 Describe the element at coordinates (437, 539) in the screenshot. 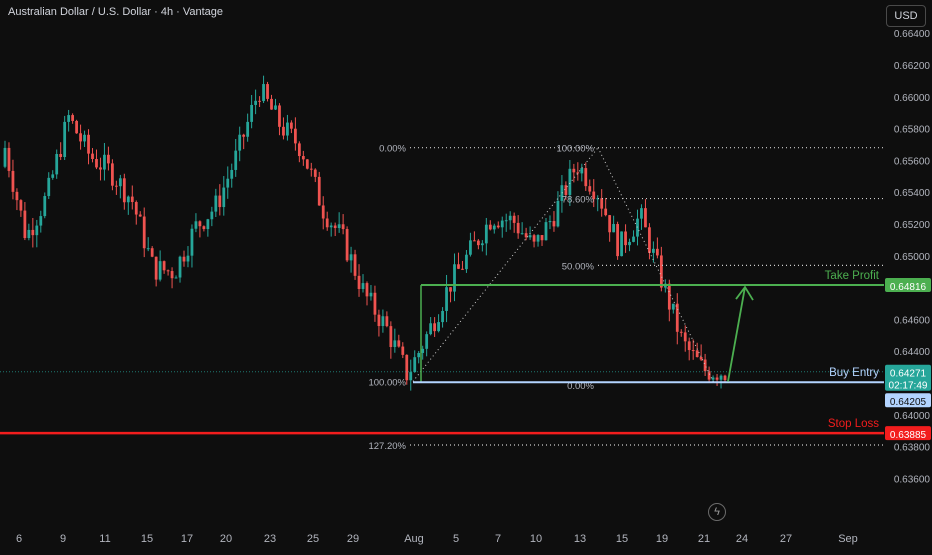

I see `time-axis-svg: 6 9 11 15 17 20 23 25 29 Aug 5 7 10 13 15 19 21 24 27 Sep` at that location.